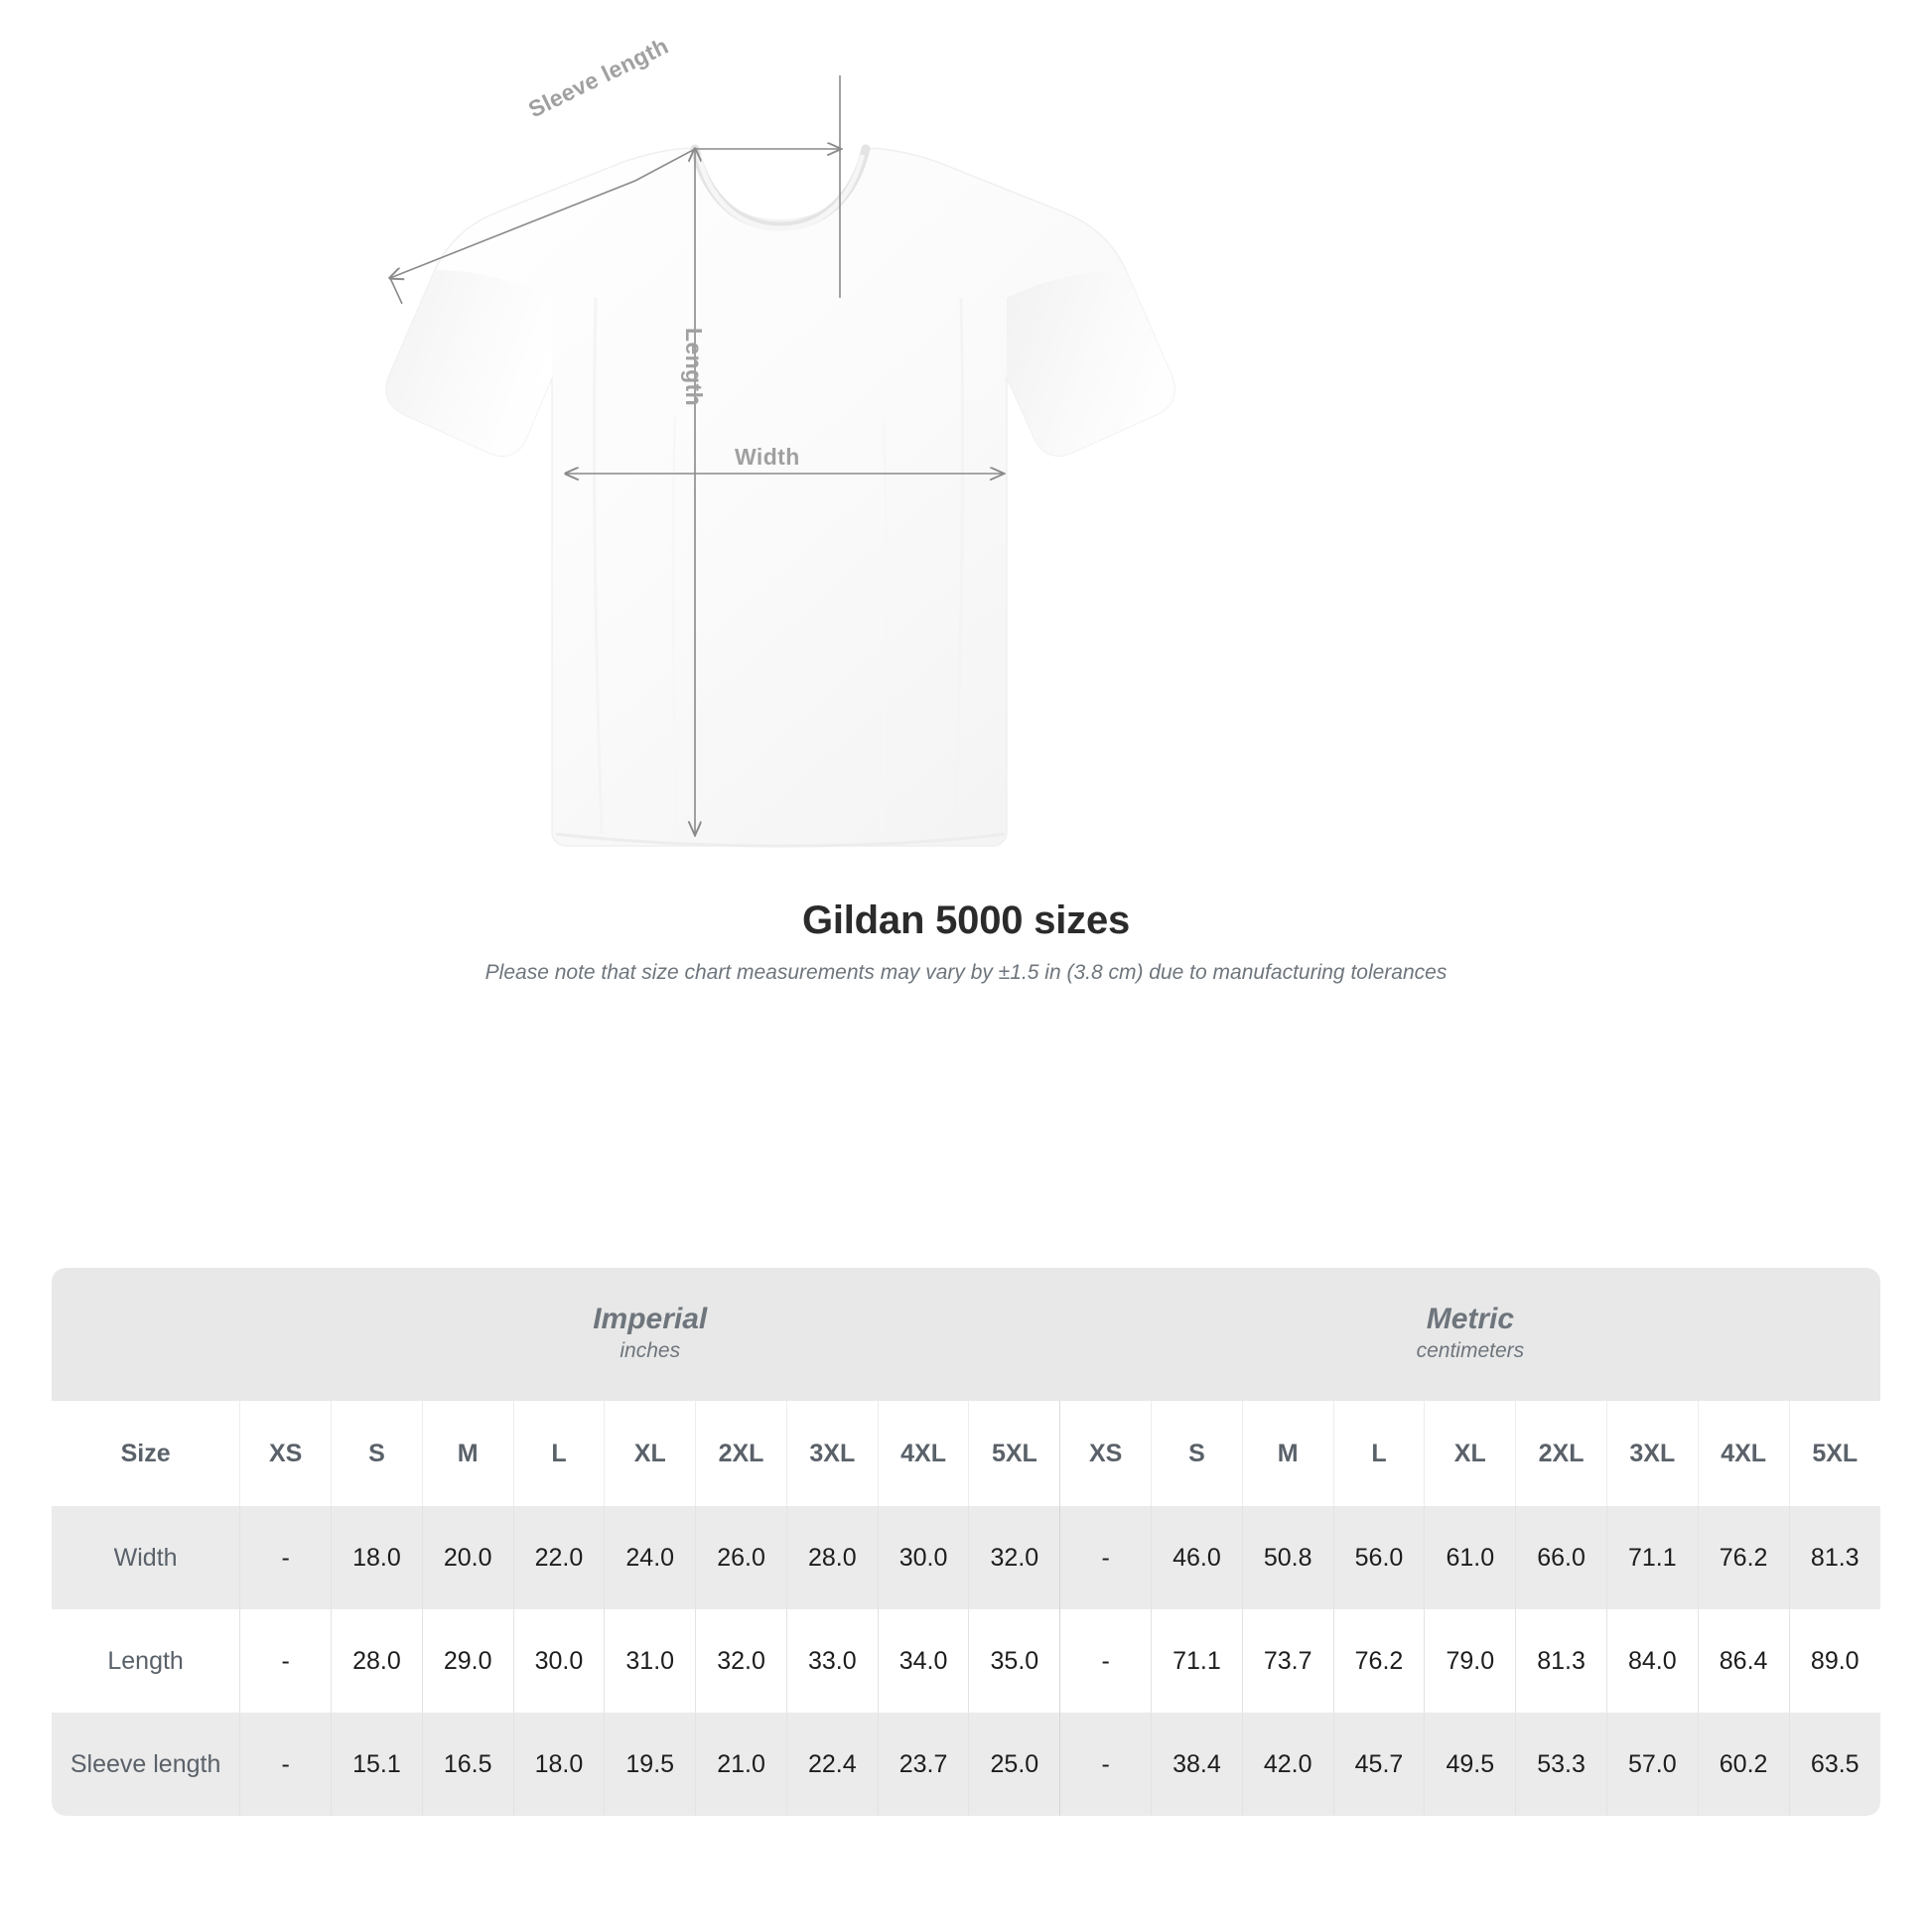  What do you see at coordinates (468, 1661) in the screenshot?
I see `cell-value: 29.0` at bounding box center [468, 1661].